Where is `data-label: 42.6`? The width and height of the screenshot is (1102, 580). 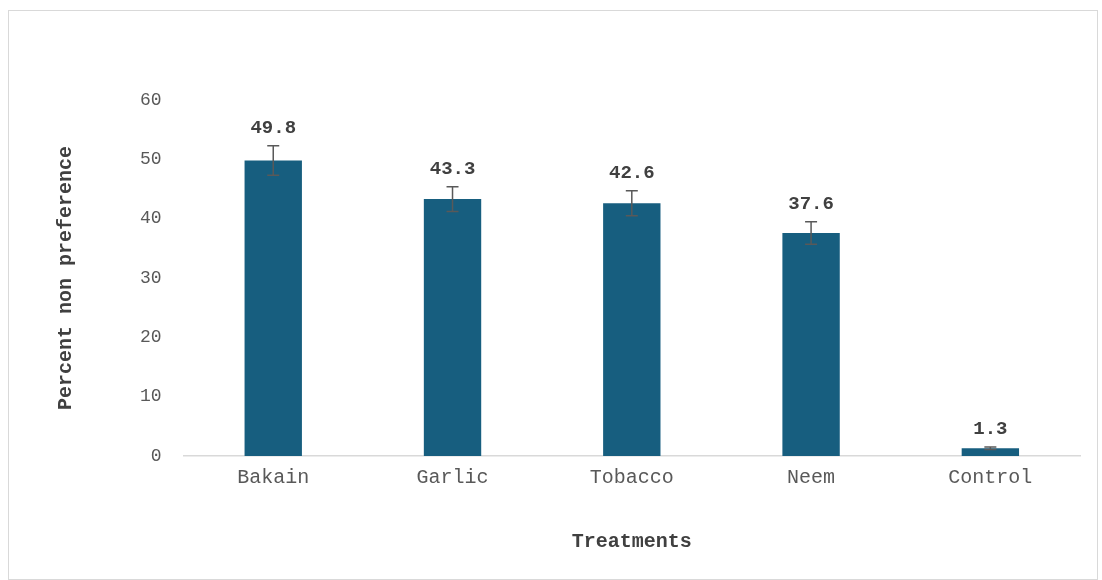 data-label: 42.6 is located at coordinates (632, 173).